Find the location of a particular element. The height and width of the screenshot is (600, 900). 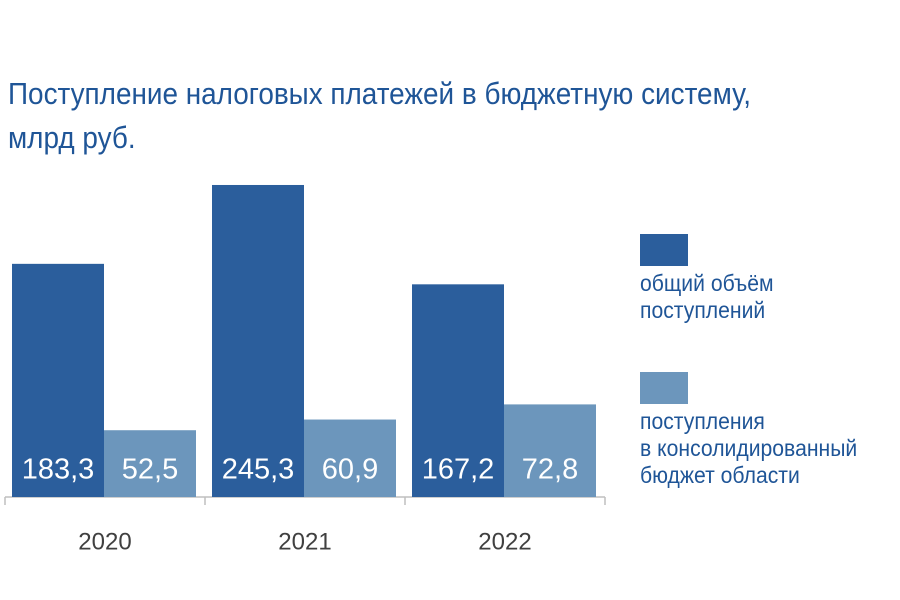

value-label: 167,2 is located at coordinates (458, 470).